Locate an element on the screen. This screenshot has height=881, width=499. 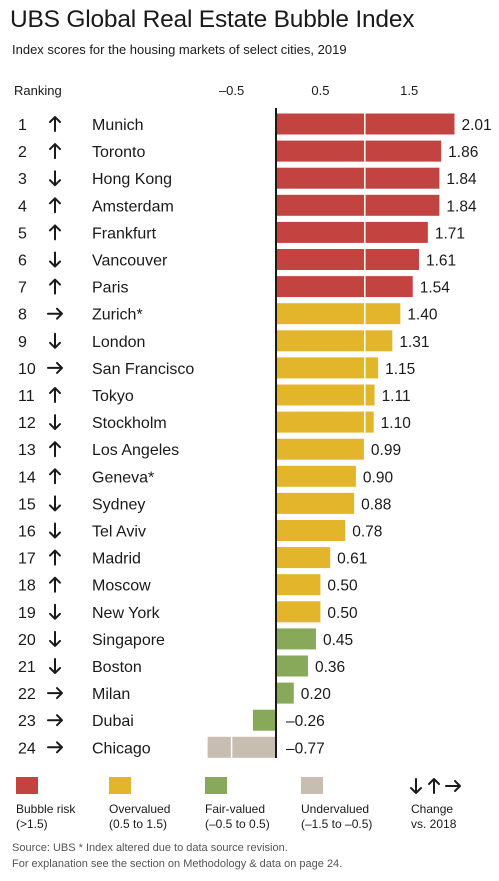
value-label: 1.11 is located at coordinates (396, 396).